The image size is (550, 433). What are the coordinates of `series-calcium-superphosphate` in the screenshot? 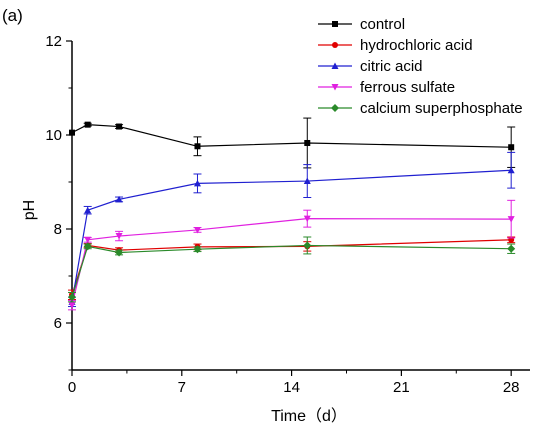 It's located at (292, 269).